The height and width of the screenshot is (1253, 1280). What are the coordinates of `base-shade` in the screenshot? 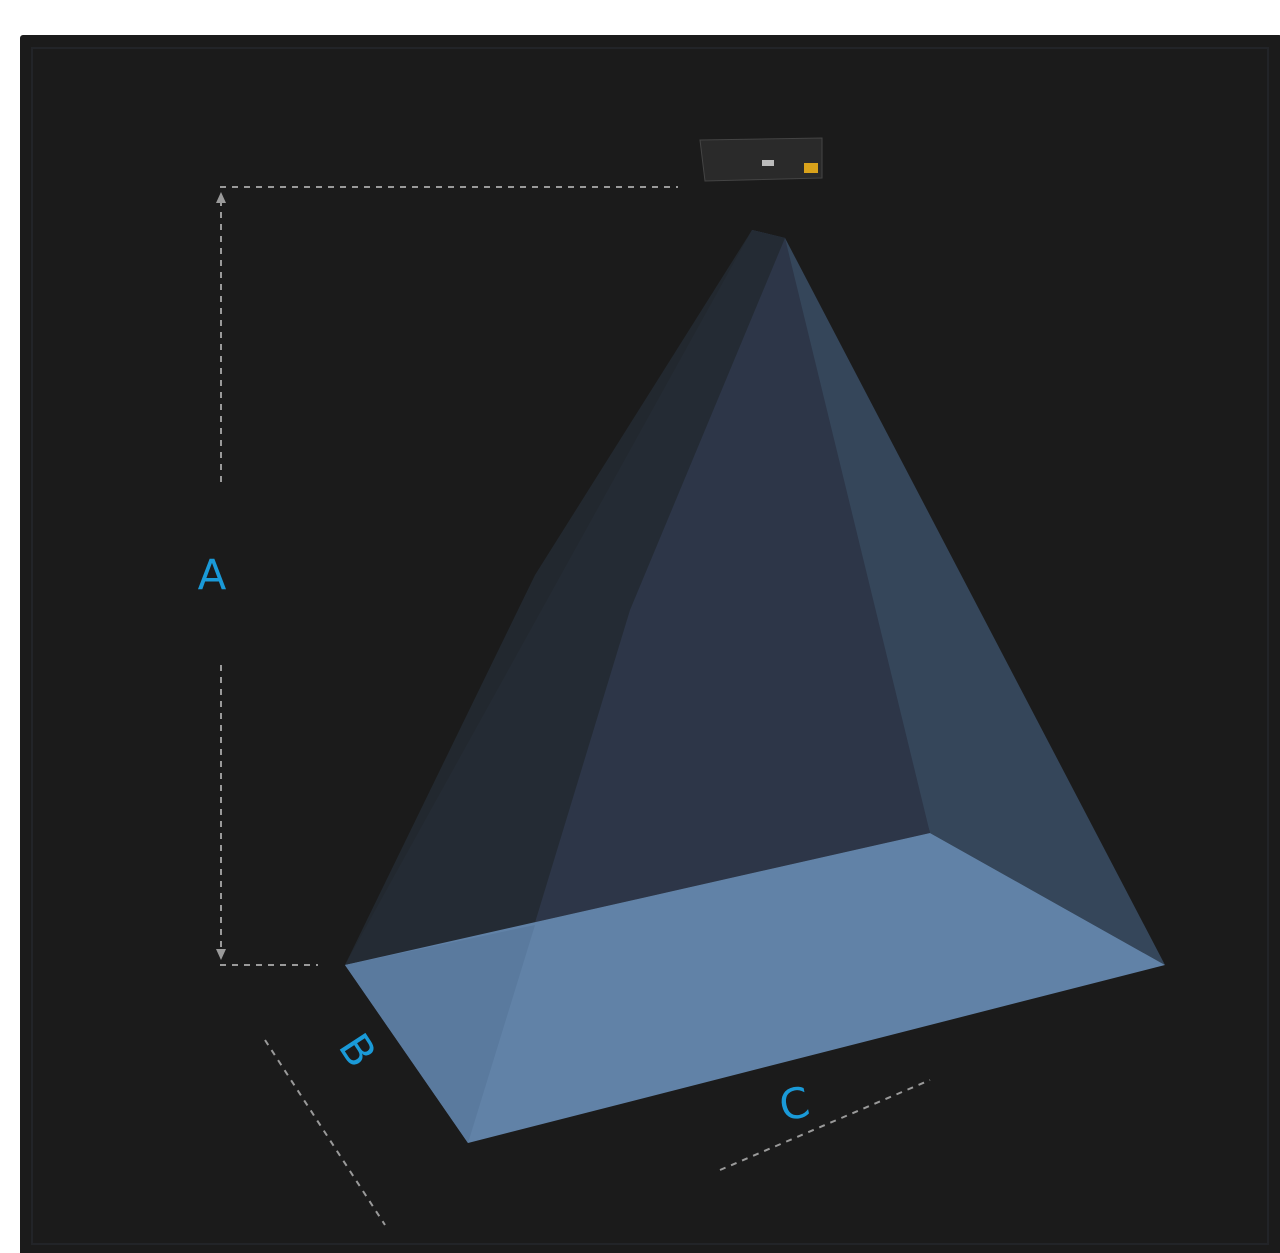 It's located at (440, 1034).